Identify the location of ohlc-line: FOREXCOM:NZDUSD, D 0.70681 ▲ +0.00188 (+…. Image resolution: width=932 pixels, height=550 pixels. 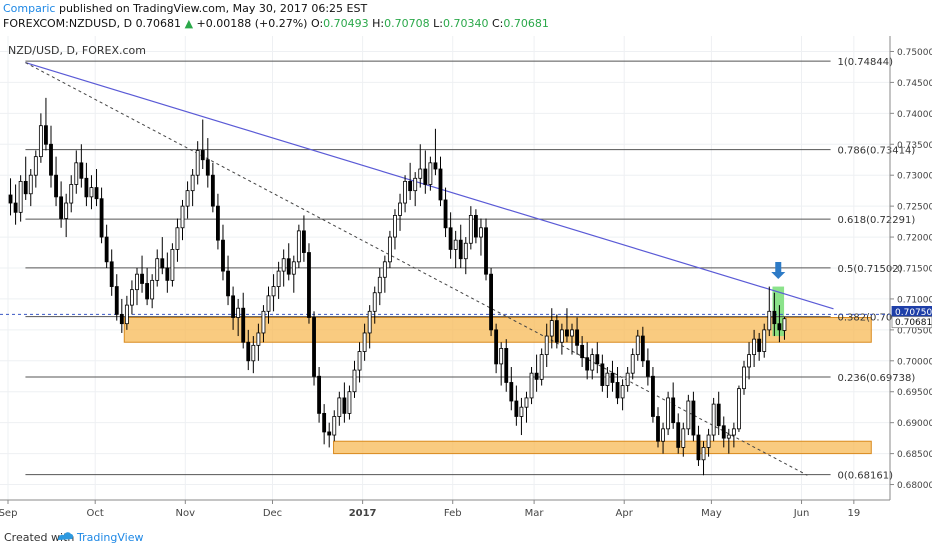
(276, 23).